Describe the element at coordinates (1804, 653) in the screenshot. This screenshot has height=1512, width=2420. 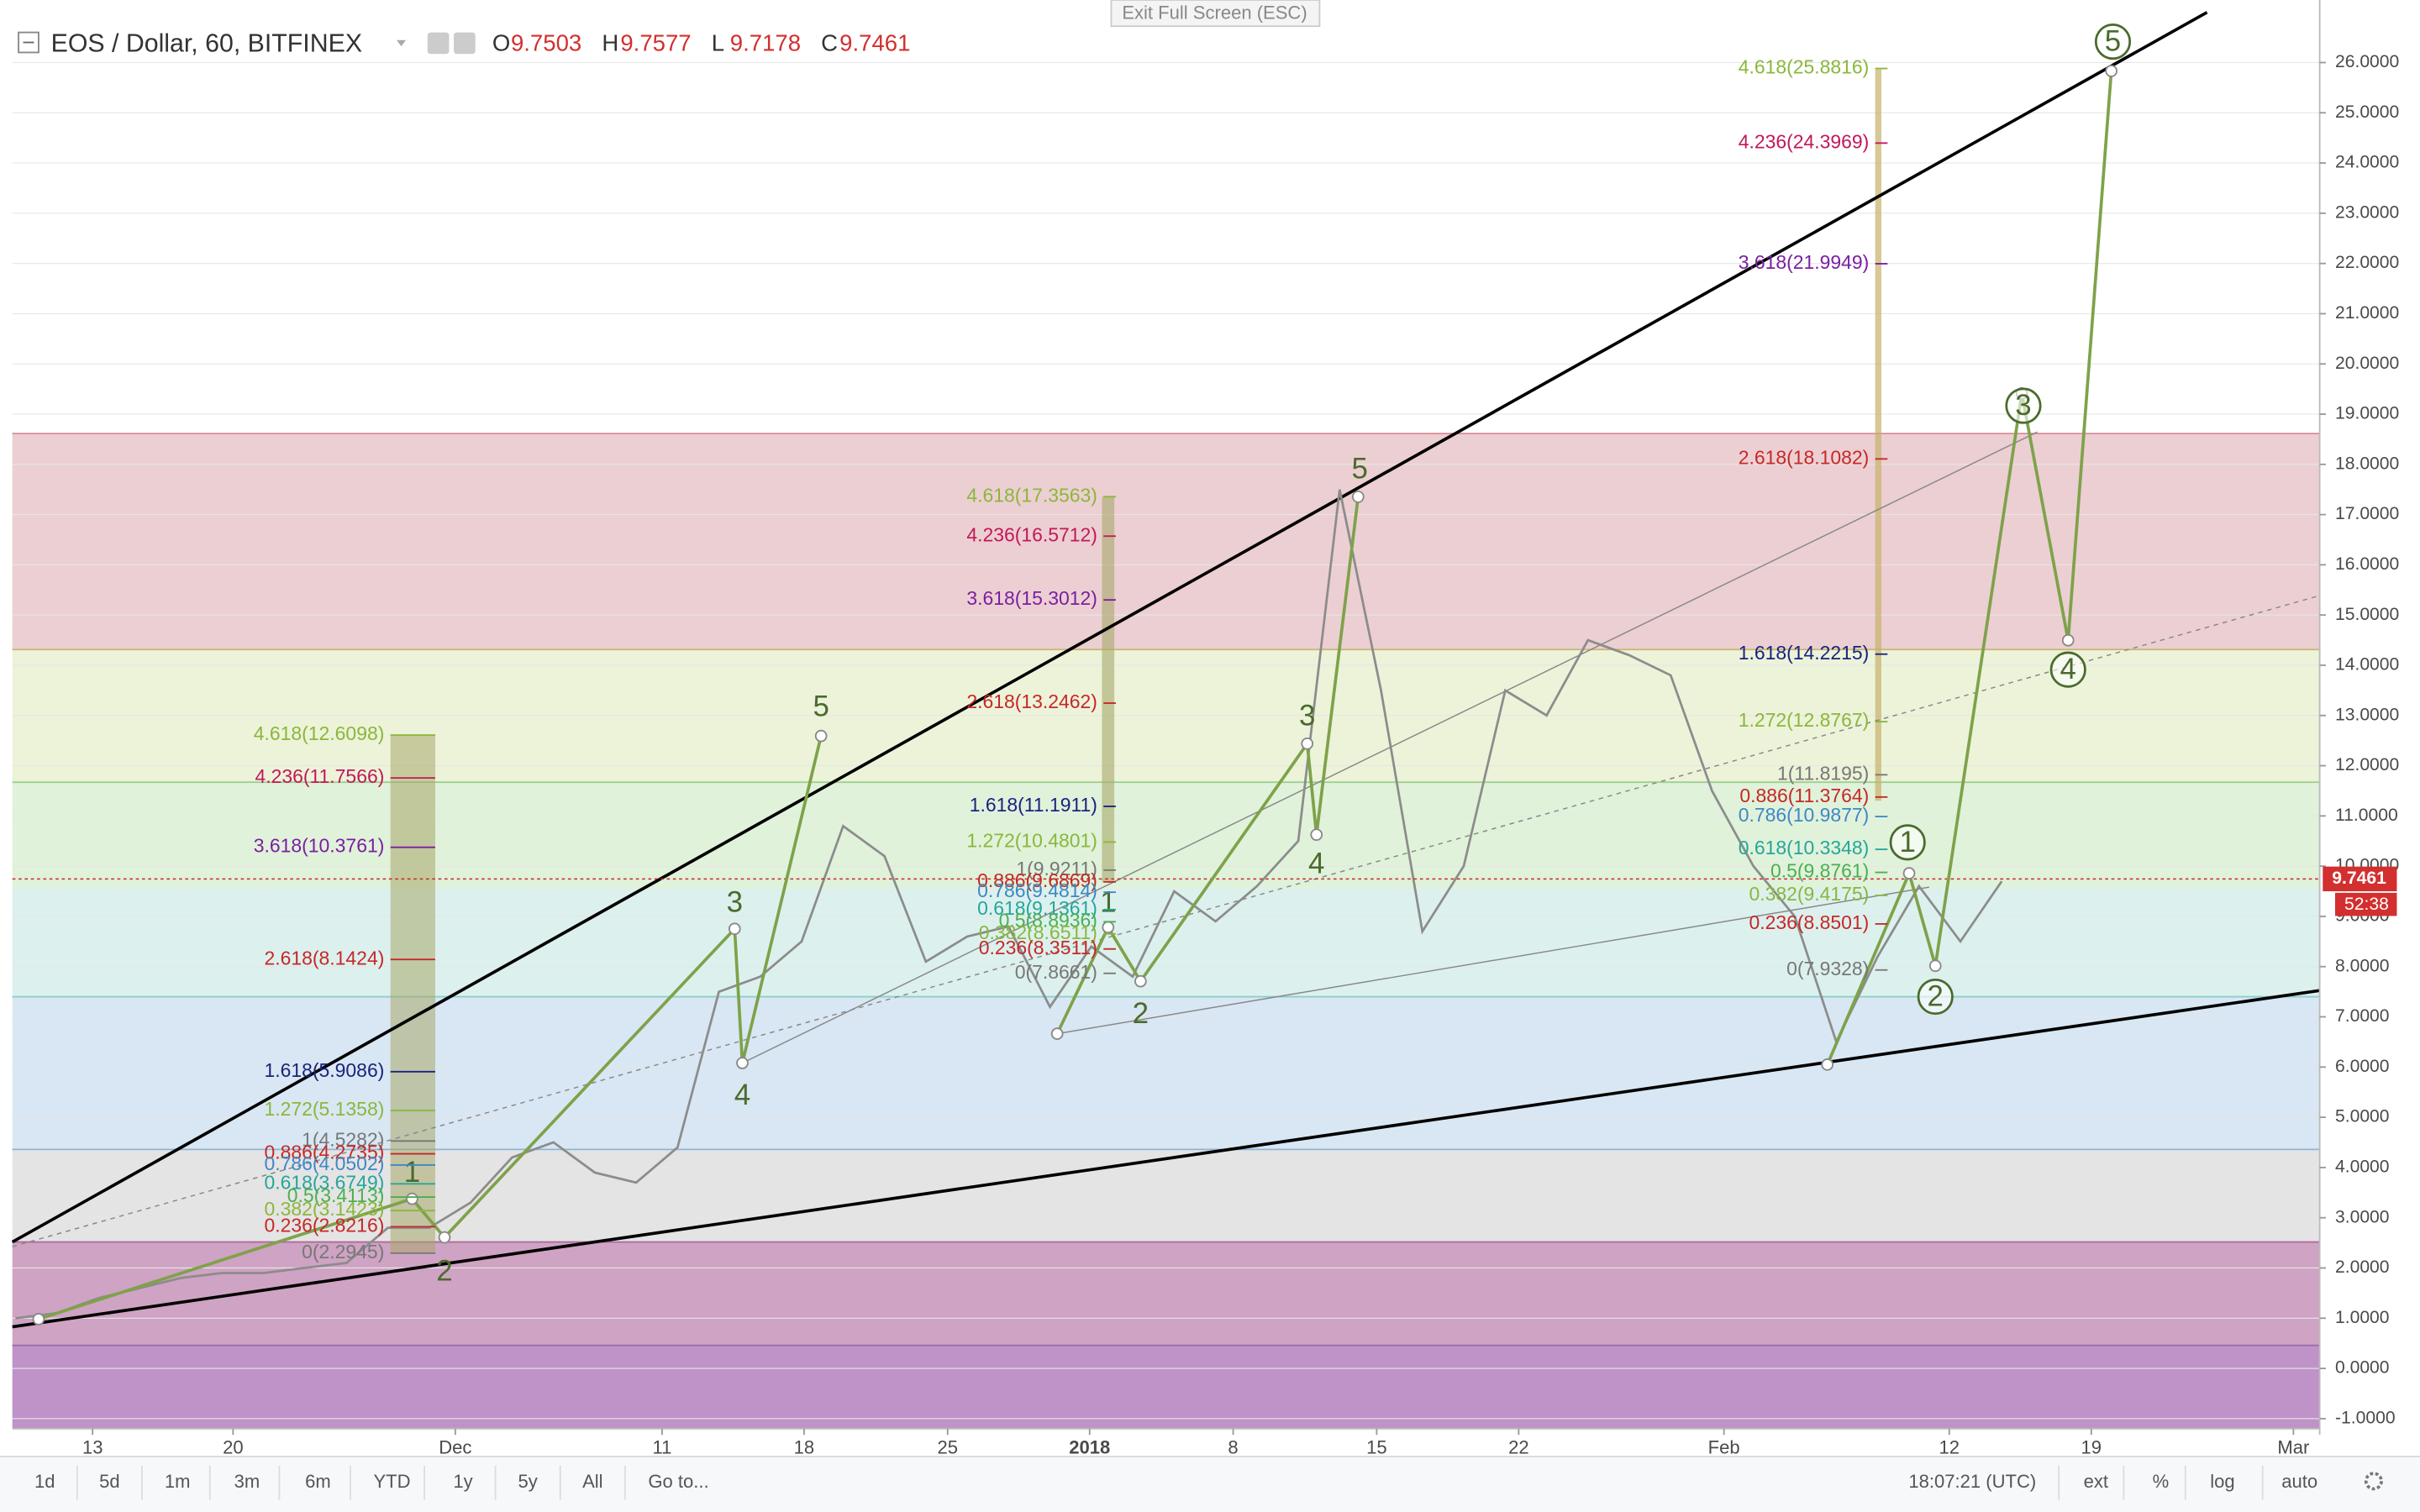
I see `fib-label: 1.618(14.2215)` at that location.